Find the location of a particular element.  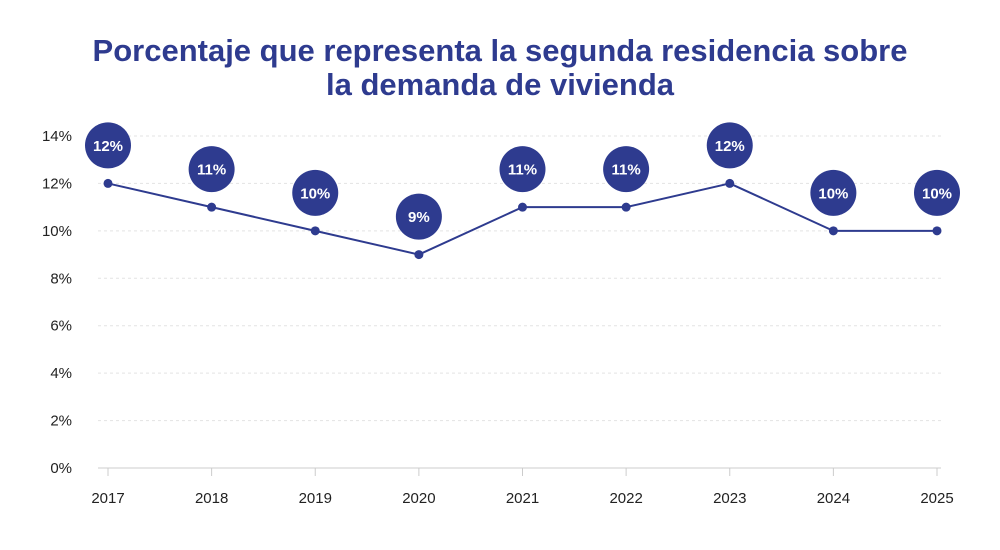

y-tick-label: 12% is located at coordinates (57, 183).